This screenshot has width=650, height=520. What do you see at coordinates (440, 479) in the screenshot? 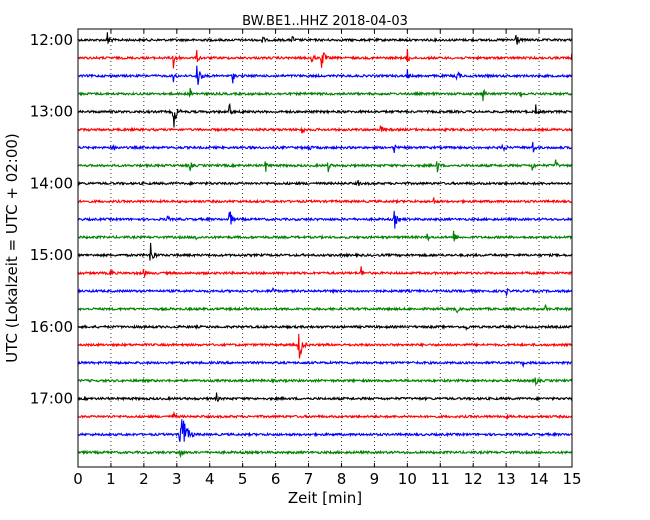
I see `x-tick-label: 11` at bounding box center [440, 479].